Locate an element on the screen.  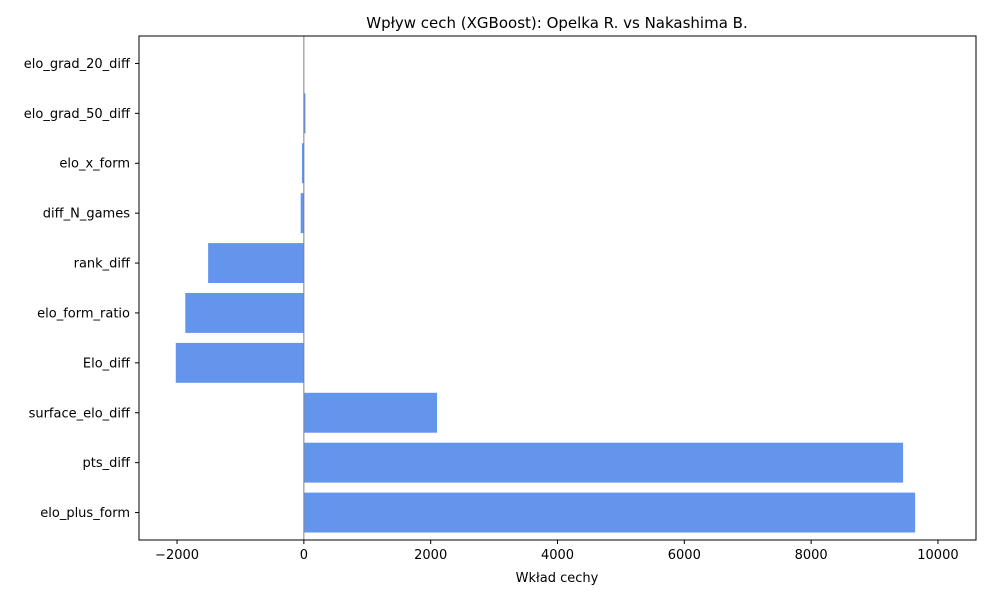
bar-pts_diff is located at coordinates (603, 462).